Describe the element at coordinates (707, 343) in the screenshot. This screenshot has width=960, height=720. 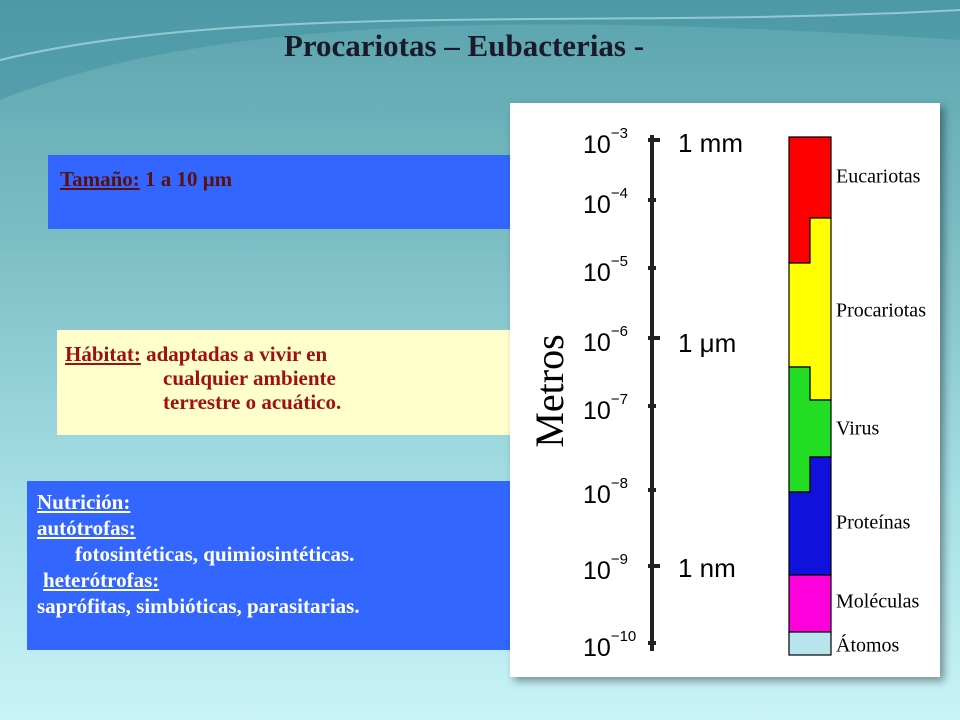
I see `scale-label: 1 μm` at that location.